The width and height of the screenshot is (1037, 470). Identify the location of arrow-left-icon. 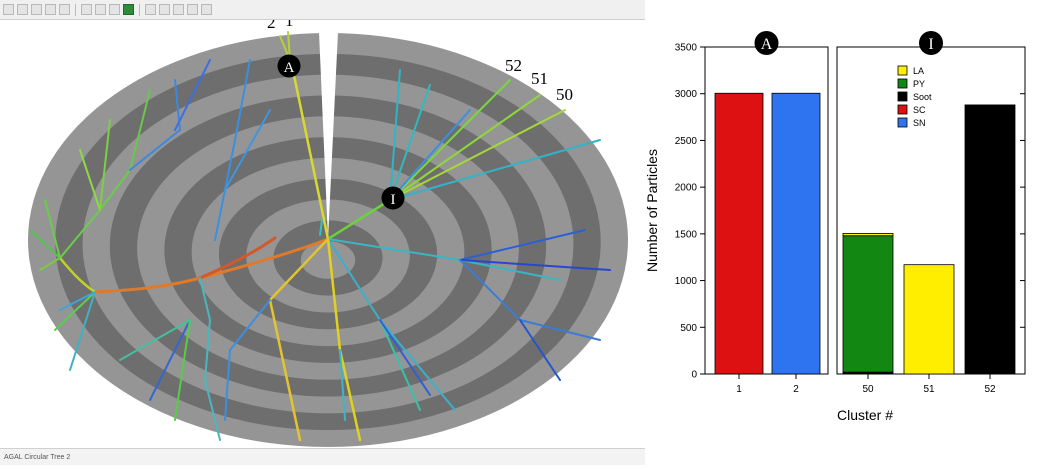
(150, 9).